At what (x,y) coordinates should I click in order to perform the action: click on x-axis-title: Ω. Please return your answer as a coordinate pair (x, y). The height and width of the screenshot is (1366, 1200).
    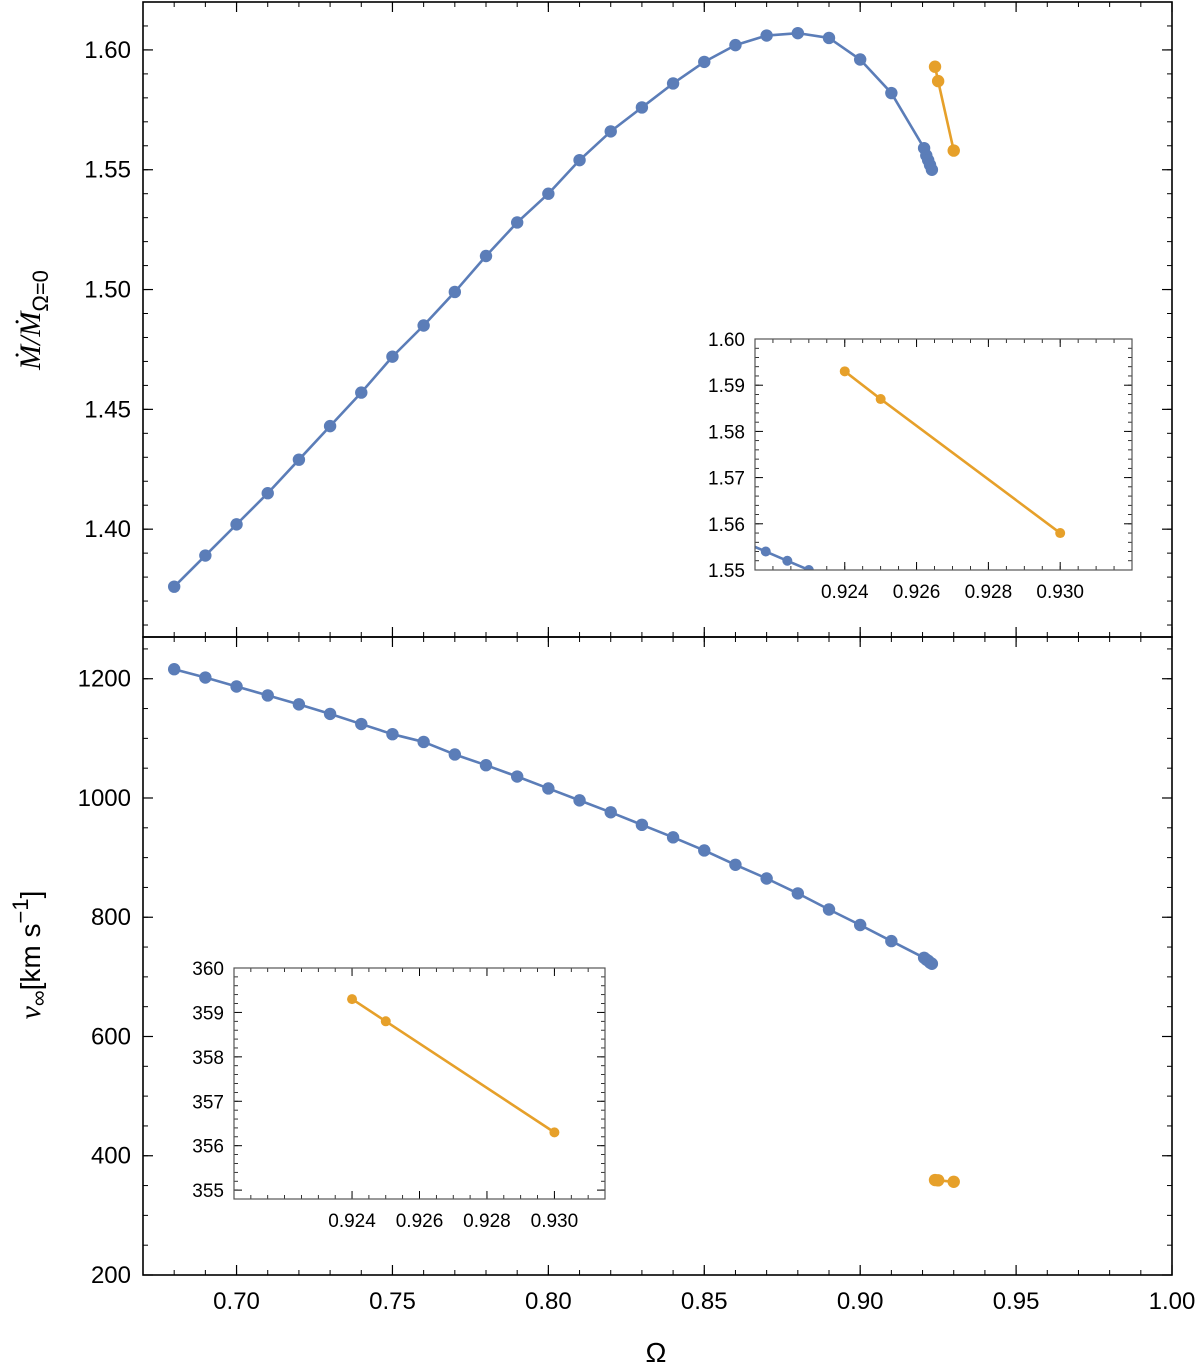
    Looking at the image, I should click on (656, 1351).